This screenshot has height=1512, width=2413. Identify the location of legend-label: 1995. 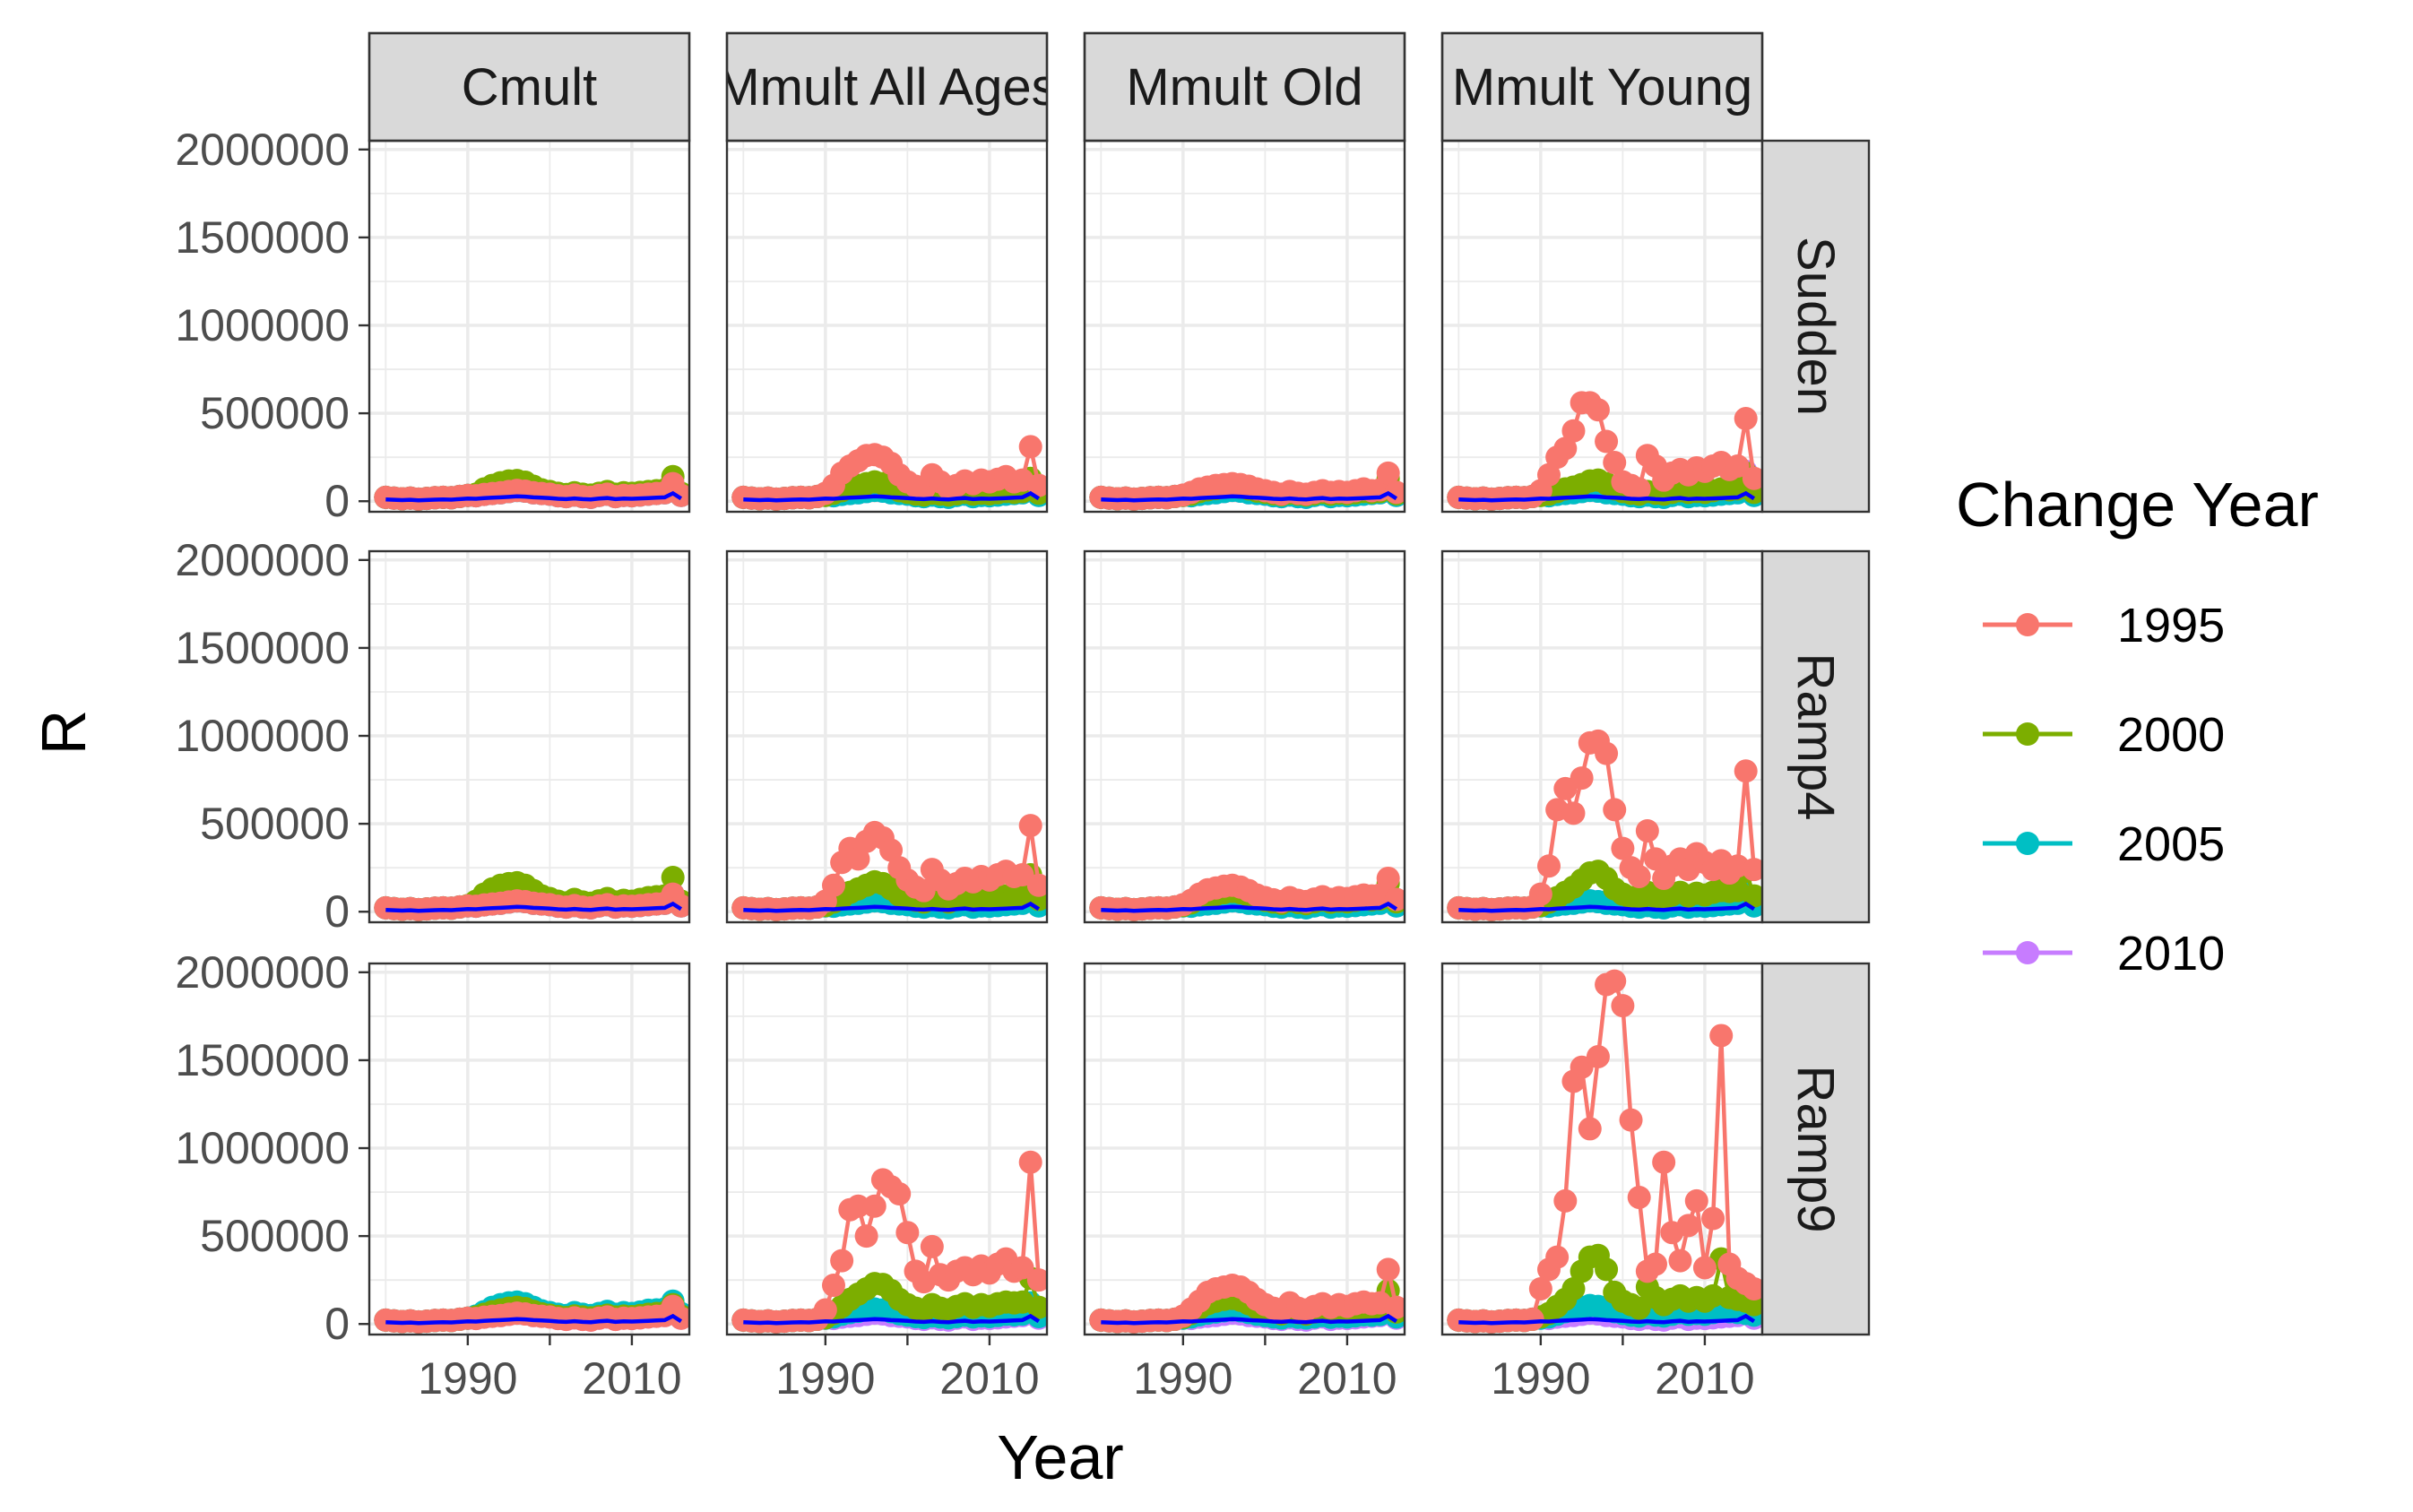
(2171, 625).